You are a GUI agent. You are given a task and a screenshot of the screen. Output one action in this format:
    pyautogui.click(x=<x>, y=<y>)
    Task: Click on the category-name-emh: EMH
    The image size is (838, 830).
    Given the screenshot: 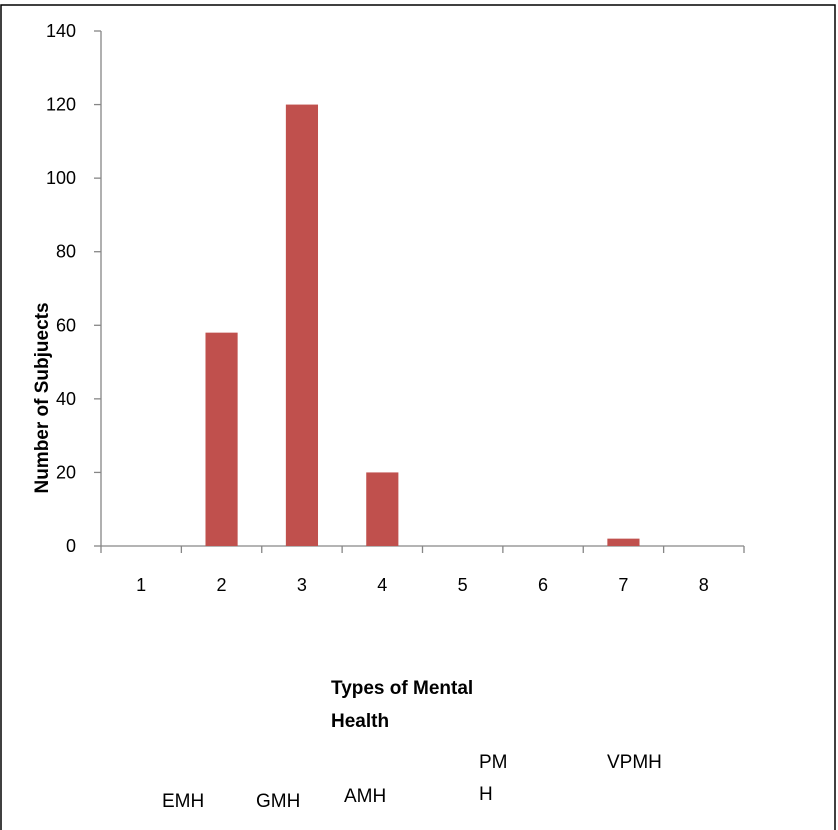 What is the action you would take?
    pyautogui.click(x=183, y=801)
    